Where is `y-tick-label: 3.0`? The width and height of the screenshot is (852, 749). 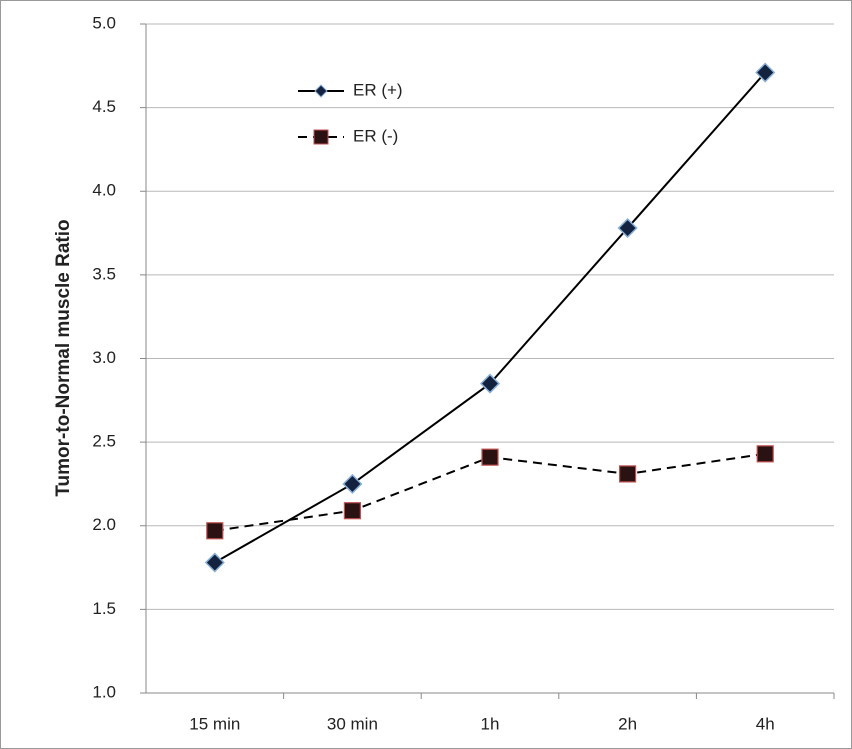
y-tick-label: 3.0 is located at coordinates (104, 357).